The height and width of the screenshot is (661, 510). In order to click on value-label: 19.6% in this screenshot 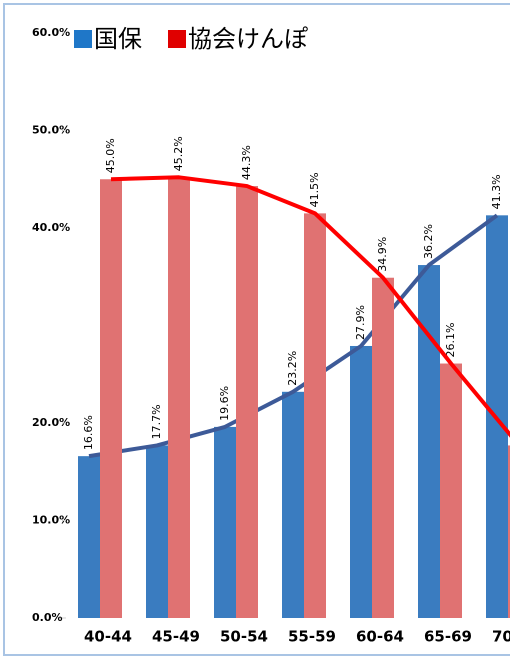, I will do `click(224, 403)`.